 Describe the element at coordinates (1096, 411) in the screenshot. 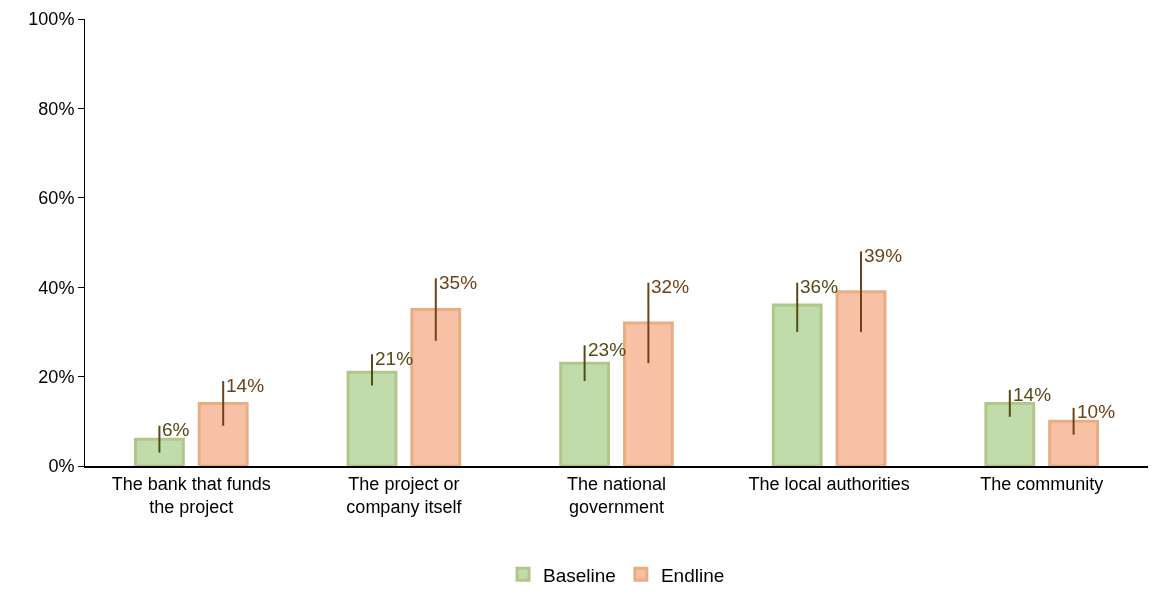

I see `data-label: 10%` at that location.